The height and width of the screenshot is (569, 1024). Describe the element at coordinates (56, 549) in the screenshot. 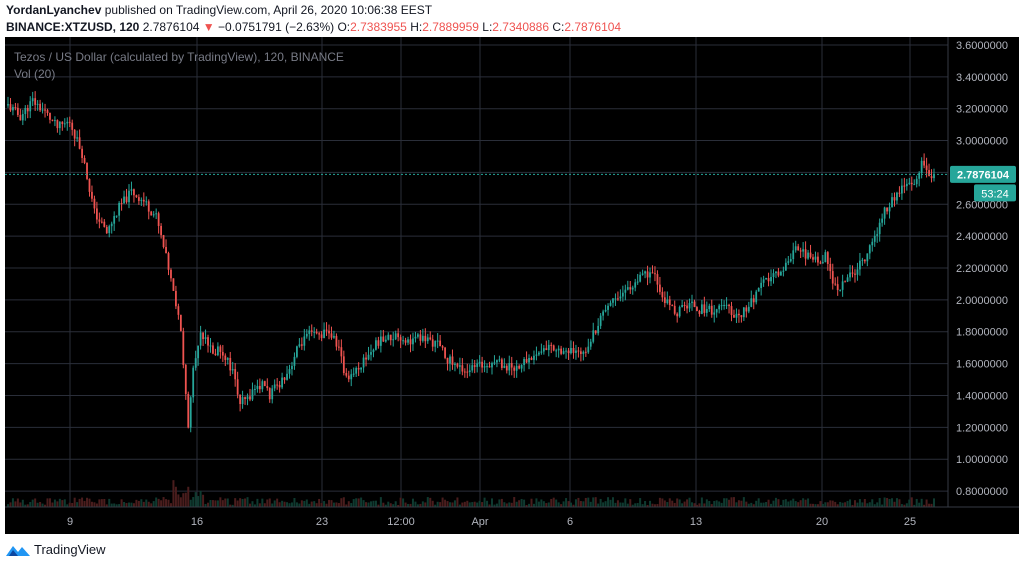

I see `tradingview-footer: TradingView` at that location.